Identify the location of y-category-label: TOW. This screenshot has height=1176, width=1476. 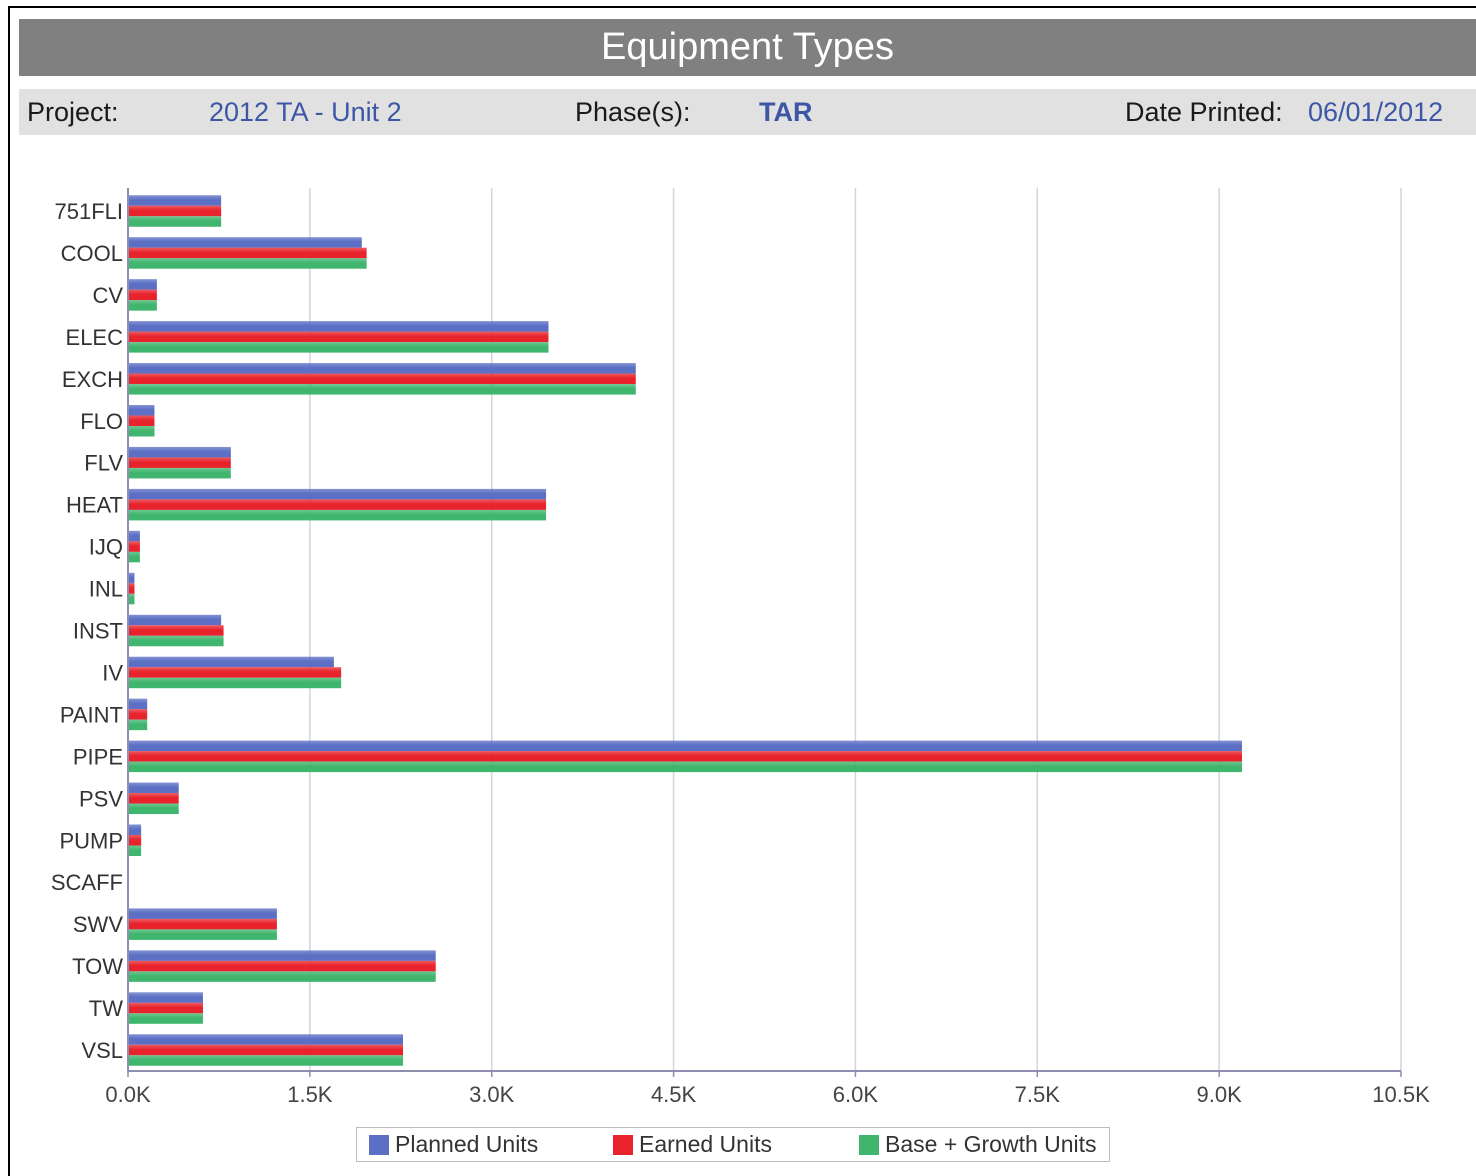
(97, 966).